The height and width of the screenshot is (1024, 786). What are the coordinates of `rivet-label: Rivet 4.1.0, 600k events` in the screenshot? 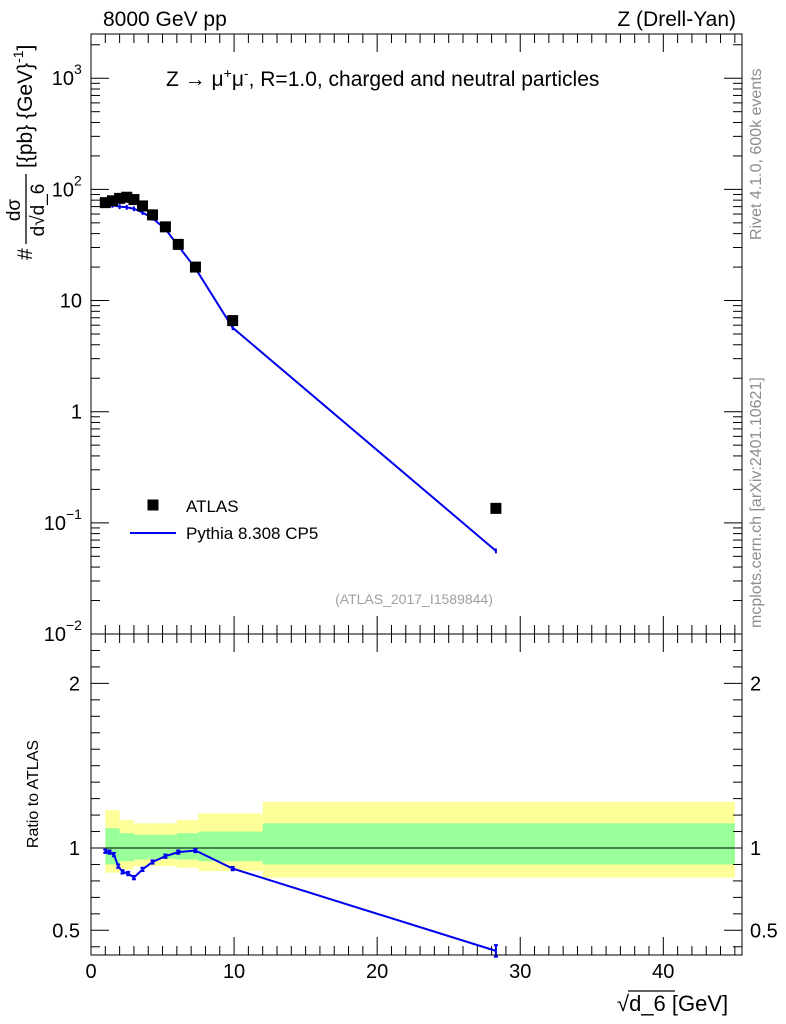 It's located at (756, 154).